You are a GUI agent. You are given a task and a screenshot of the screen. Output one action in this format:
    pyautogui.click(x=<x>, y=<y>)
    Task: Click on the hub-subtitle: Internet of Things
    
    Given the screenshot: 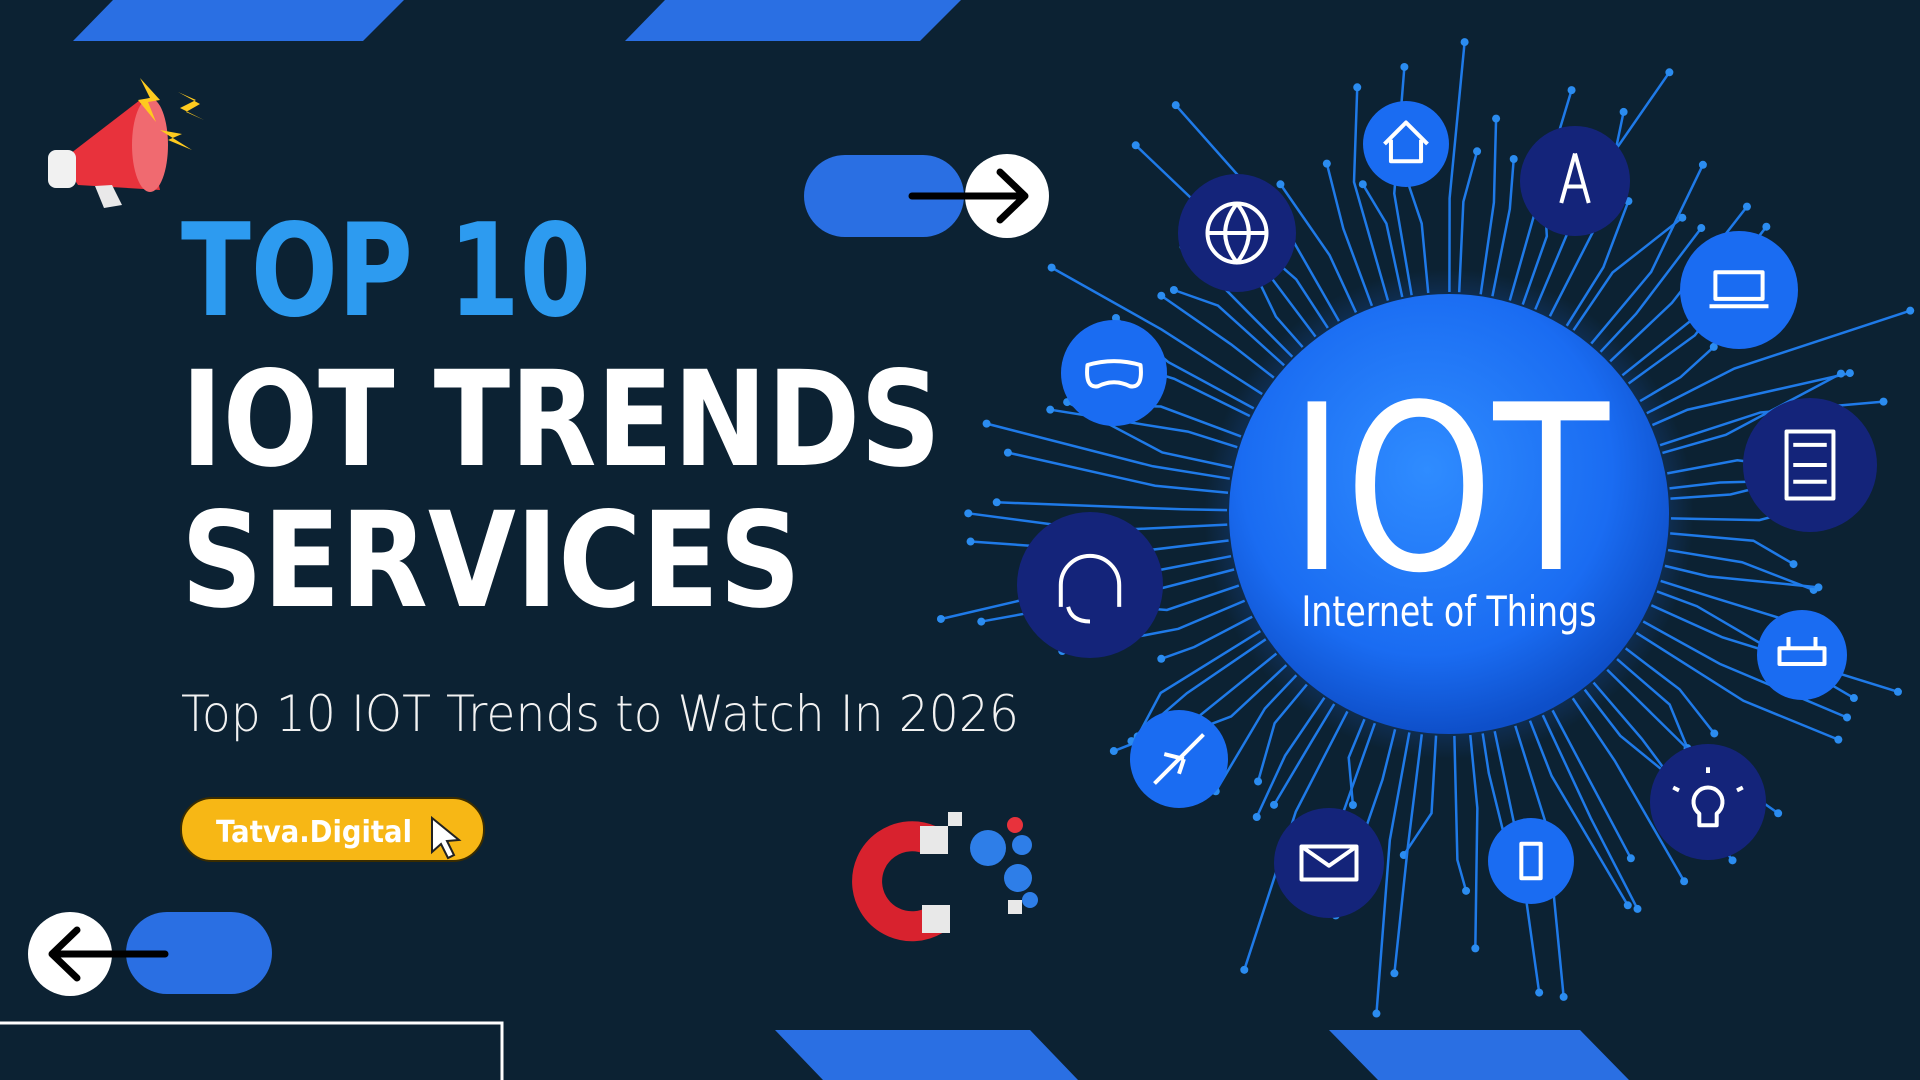 What is the action you would take?
    pyautogui.click(x=1449, y=611)
    